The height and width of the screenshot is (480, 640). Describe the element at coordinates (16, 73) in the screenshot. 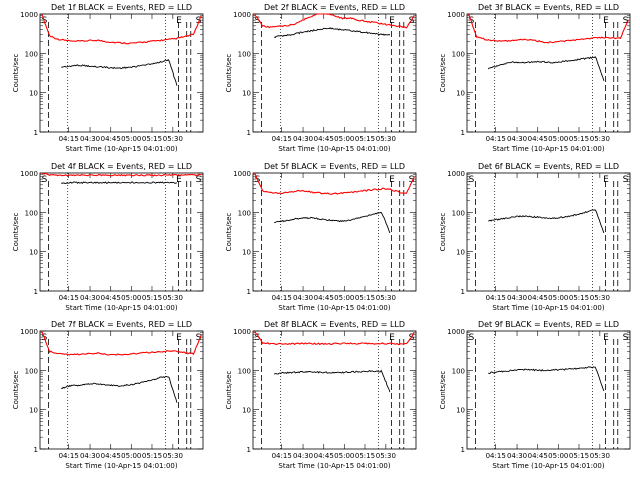

I see `det-1-y-axis-label: Counts/sec` at that location.